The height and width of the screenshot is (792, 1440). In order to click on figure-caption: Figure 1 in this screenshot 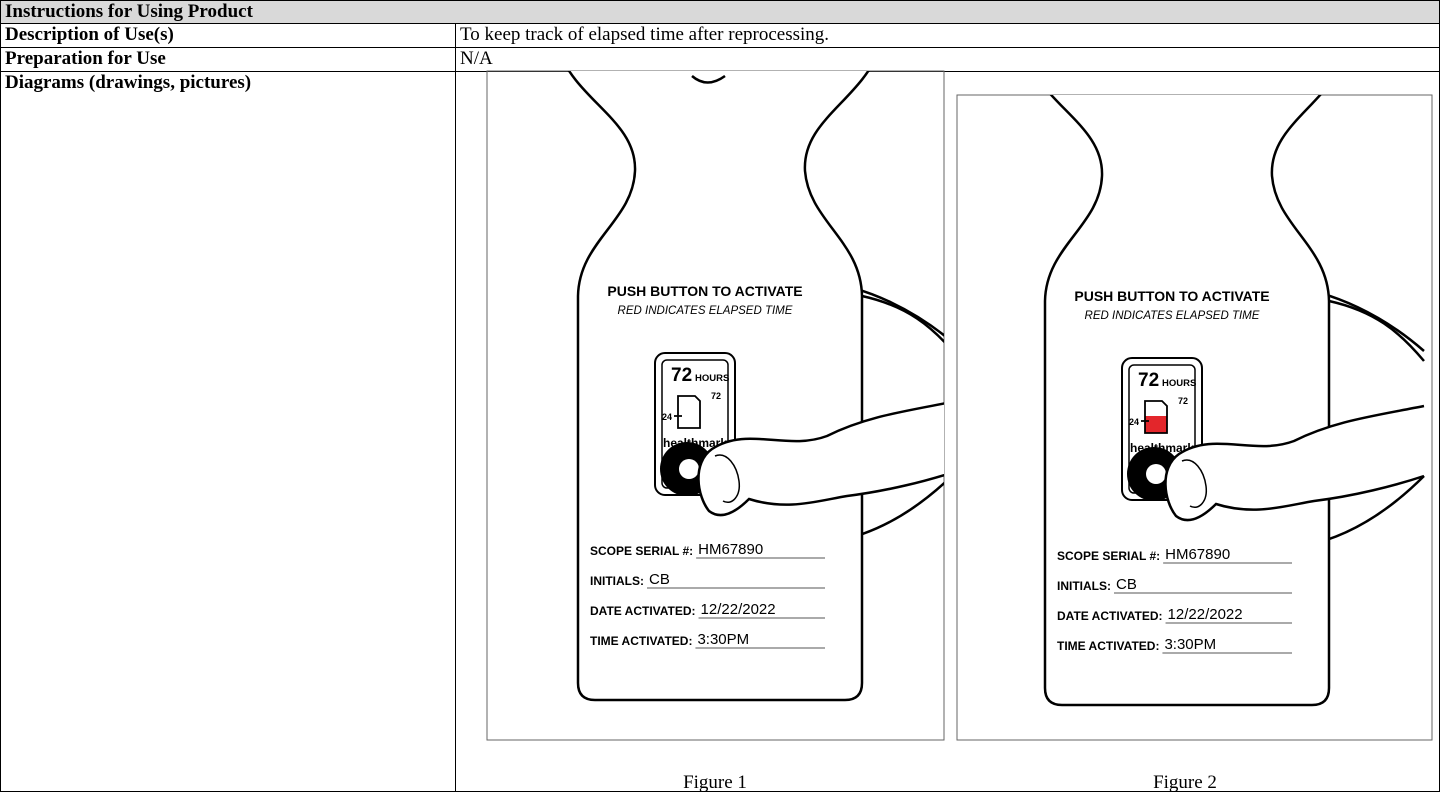, I will do `click(715, 782)`.